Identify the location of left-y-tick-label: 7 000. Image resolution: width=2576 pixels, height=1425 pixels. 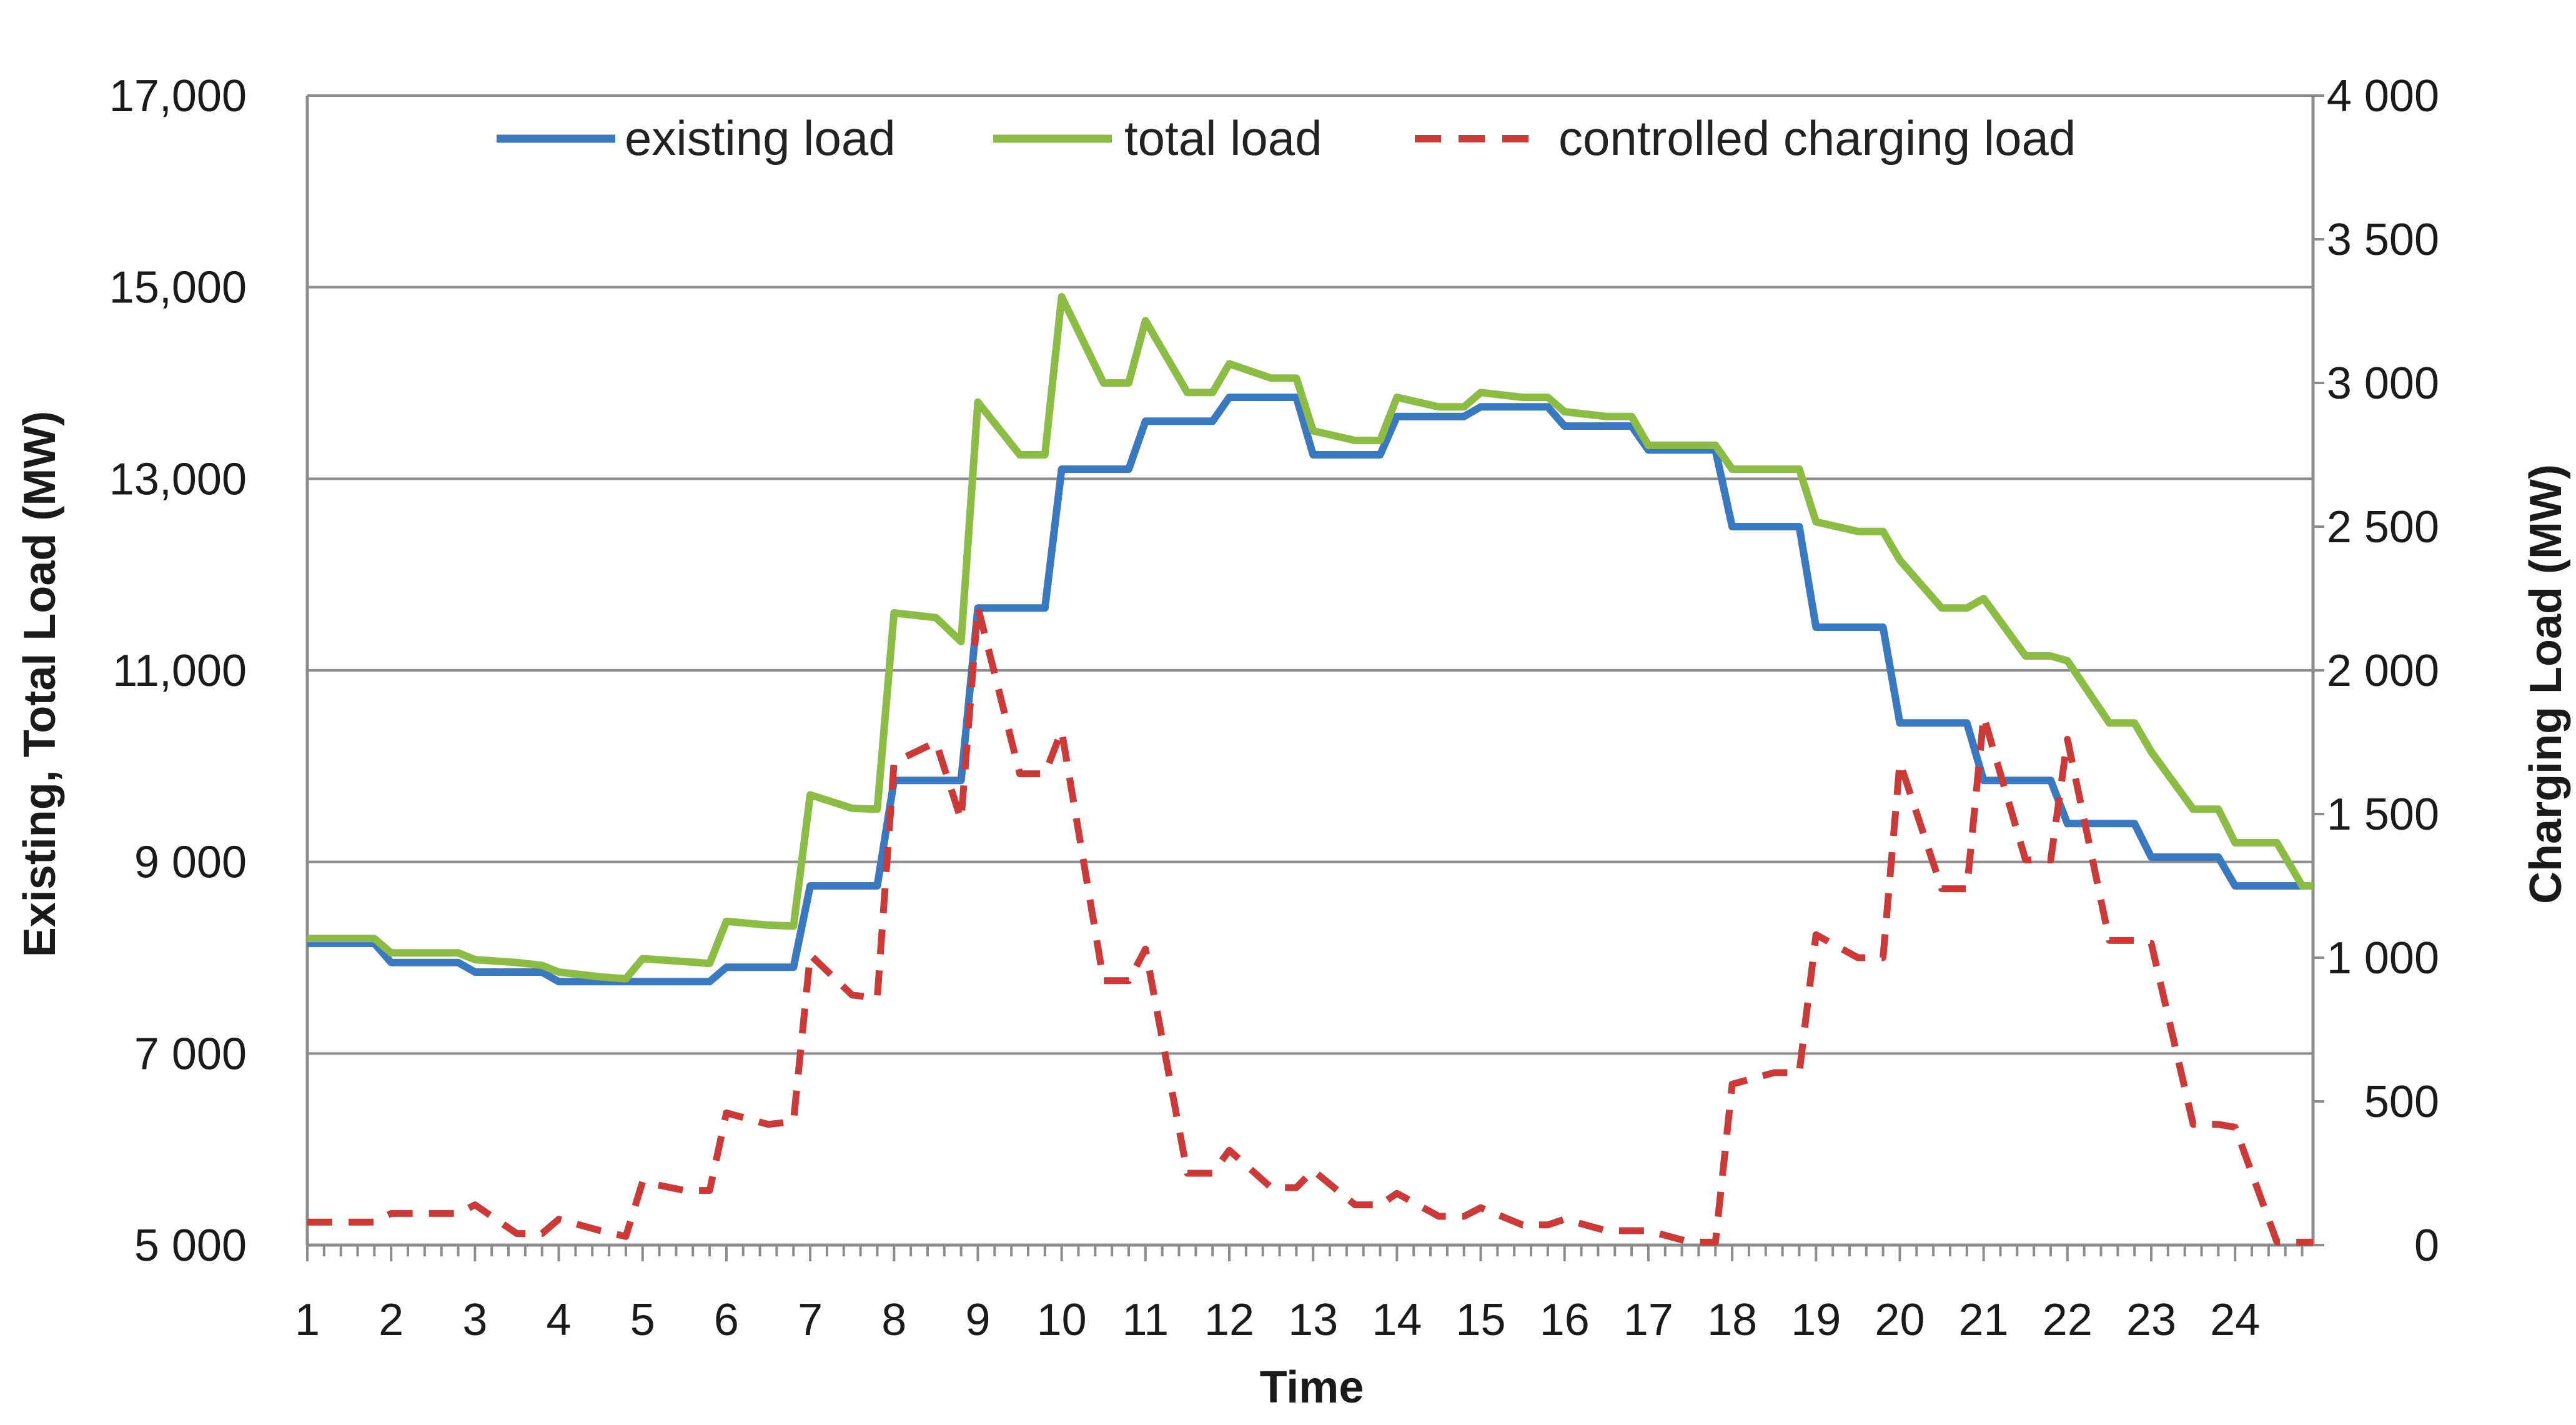
(190, 1054).